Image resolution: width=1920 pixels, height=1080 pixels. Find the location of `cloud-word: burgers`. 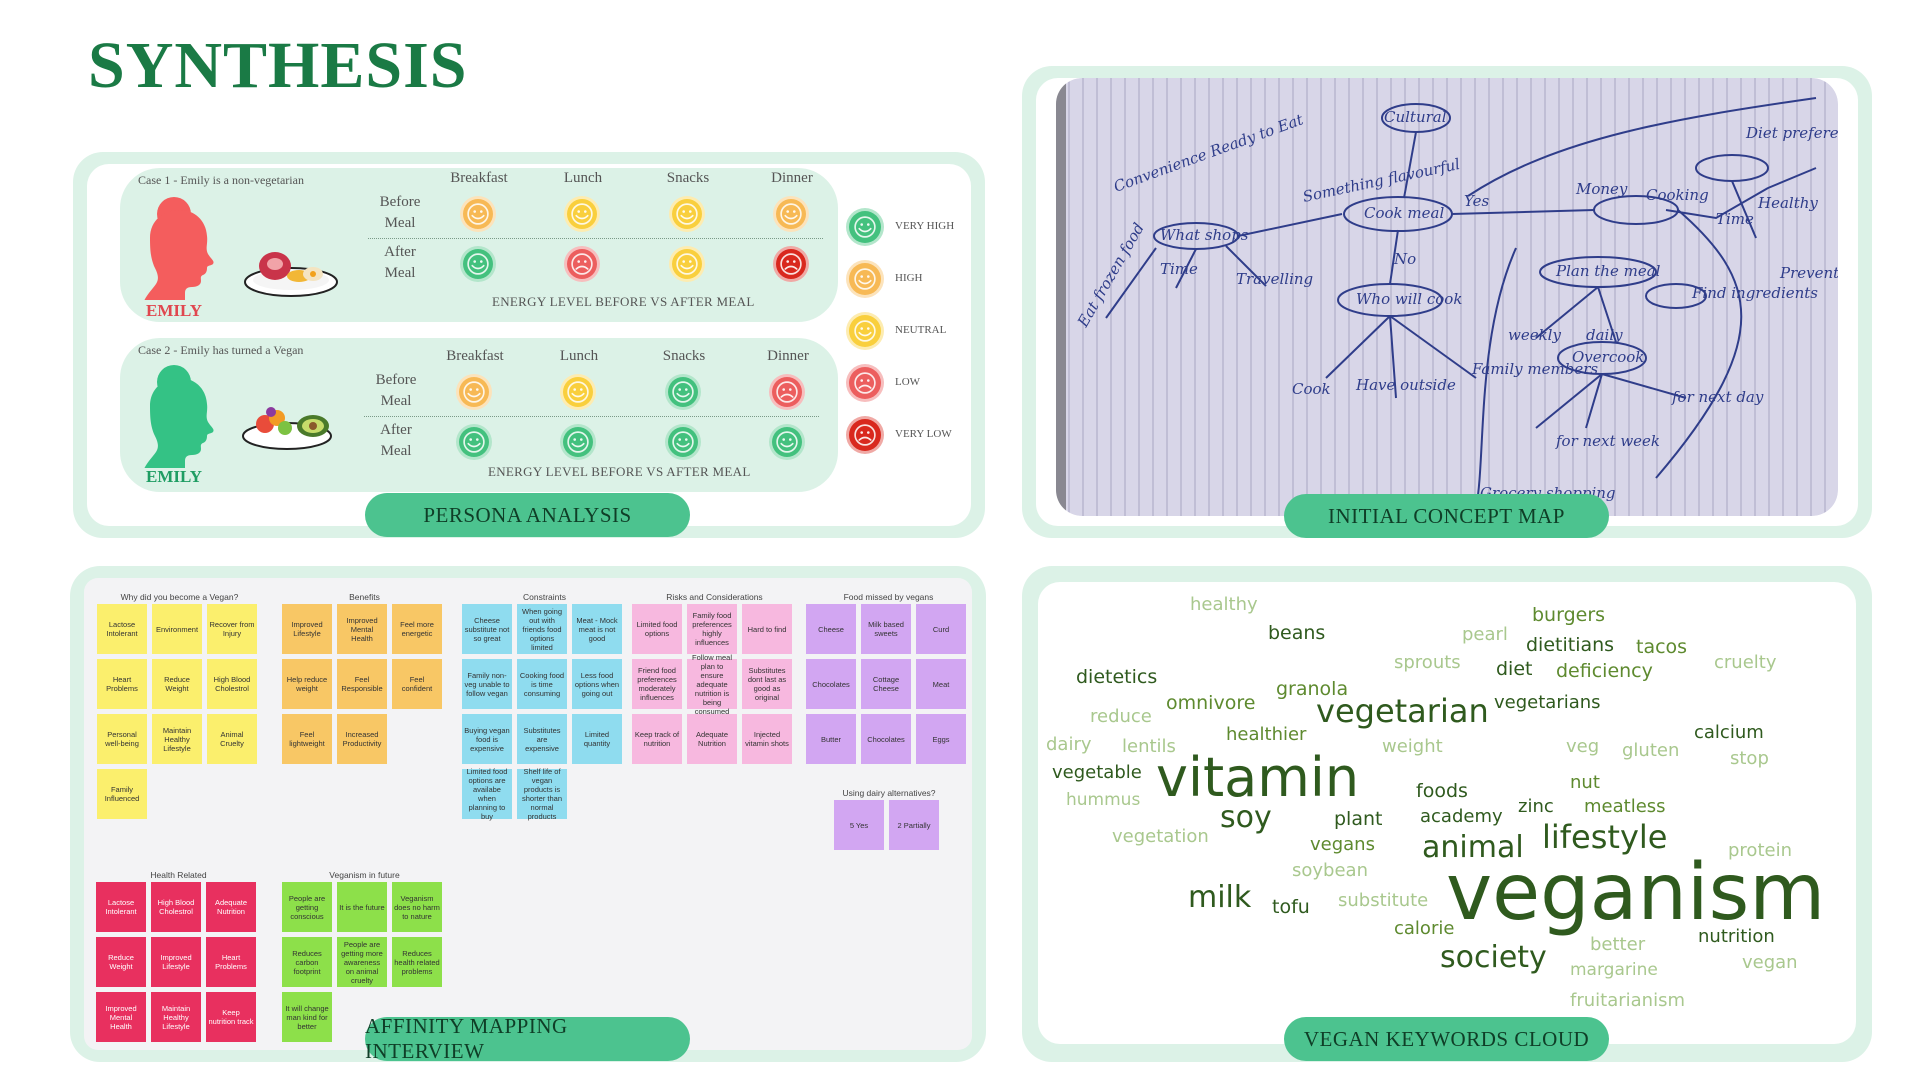

cloud-word: burgers is located at coordinates (1569, 615).